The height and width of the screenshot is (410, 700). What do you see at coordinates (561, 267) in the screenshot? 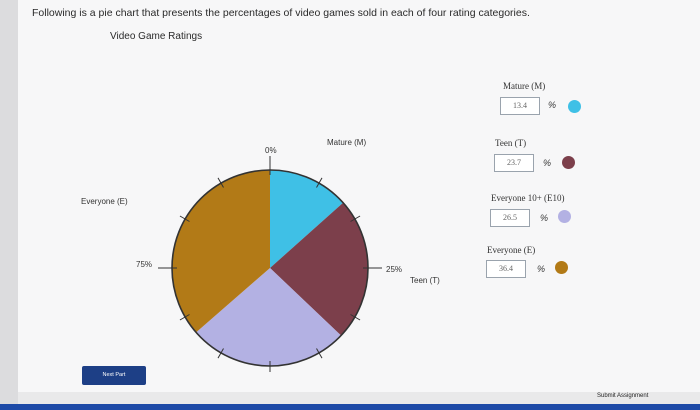
I see `color-swatch-everyone` at bounding box center [561, 267].